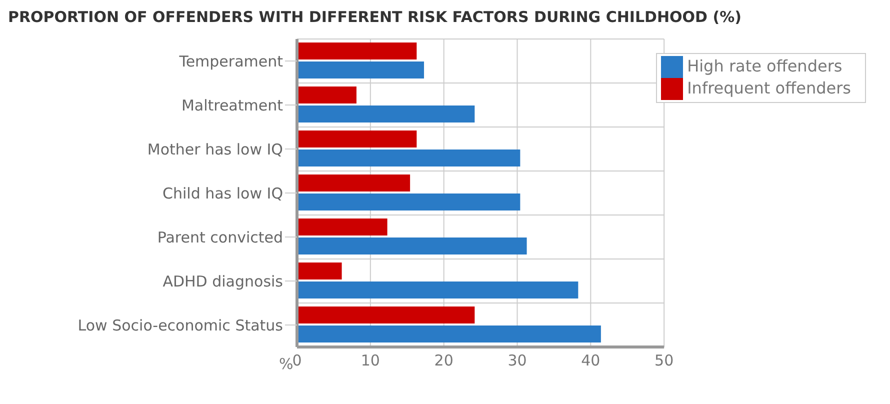  I want to click on x-tick-label: 40, so click(590, 361).